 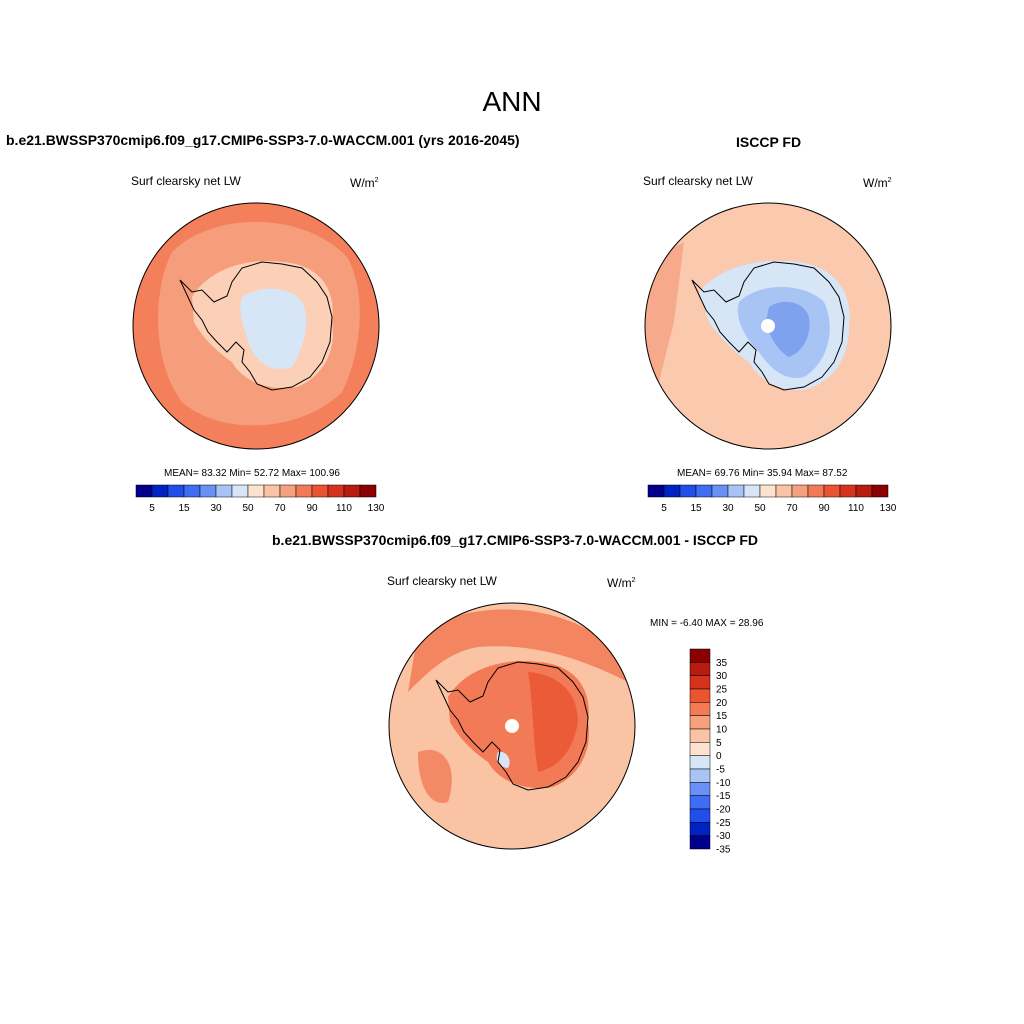 What do you see at coordinates (442, 581) in the screenshot?
I see `diff-variable-label: Surf clearsky net LW` at bounding box center [442, 581].